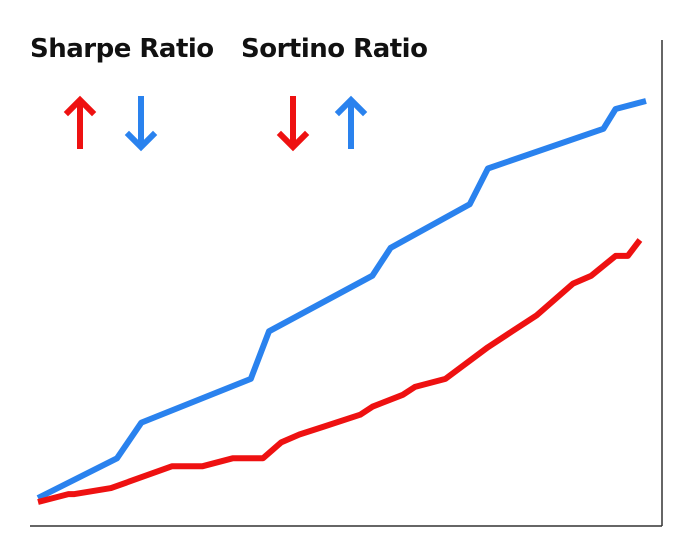  I want to click on red-up-arrow-icon, so click(80, 122).